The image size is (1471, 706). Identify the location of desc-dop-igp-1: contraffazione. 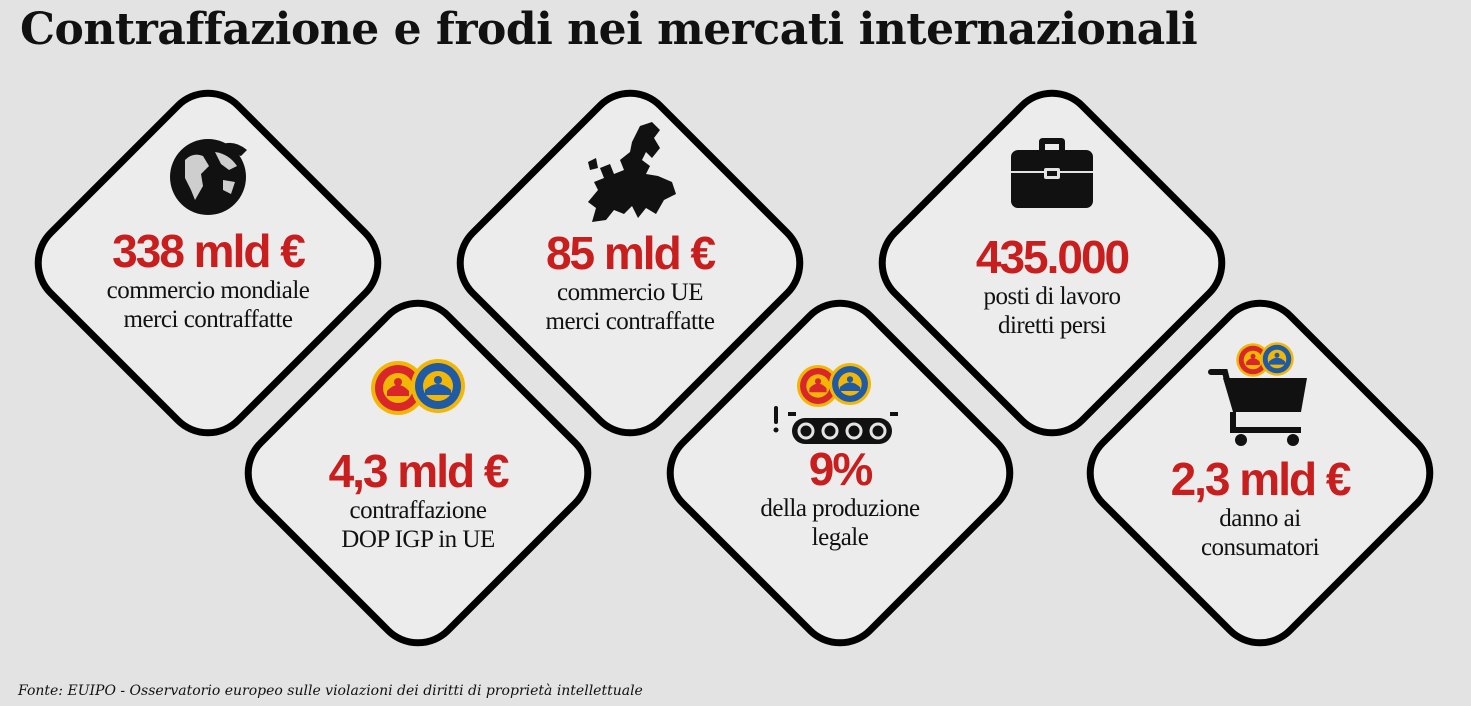
(418, 510).